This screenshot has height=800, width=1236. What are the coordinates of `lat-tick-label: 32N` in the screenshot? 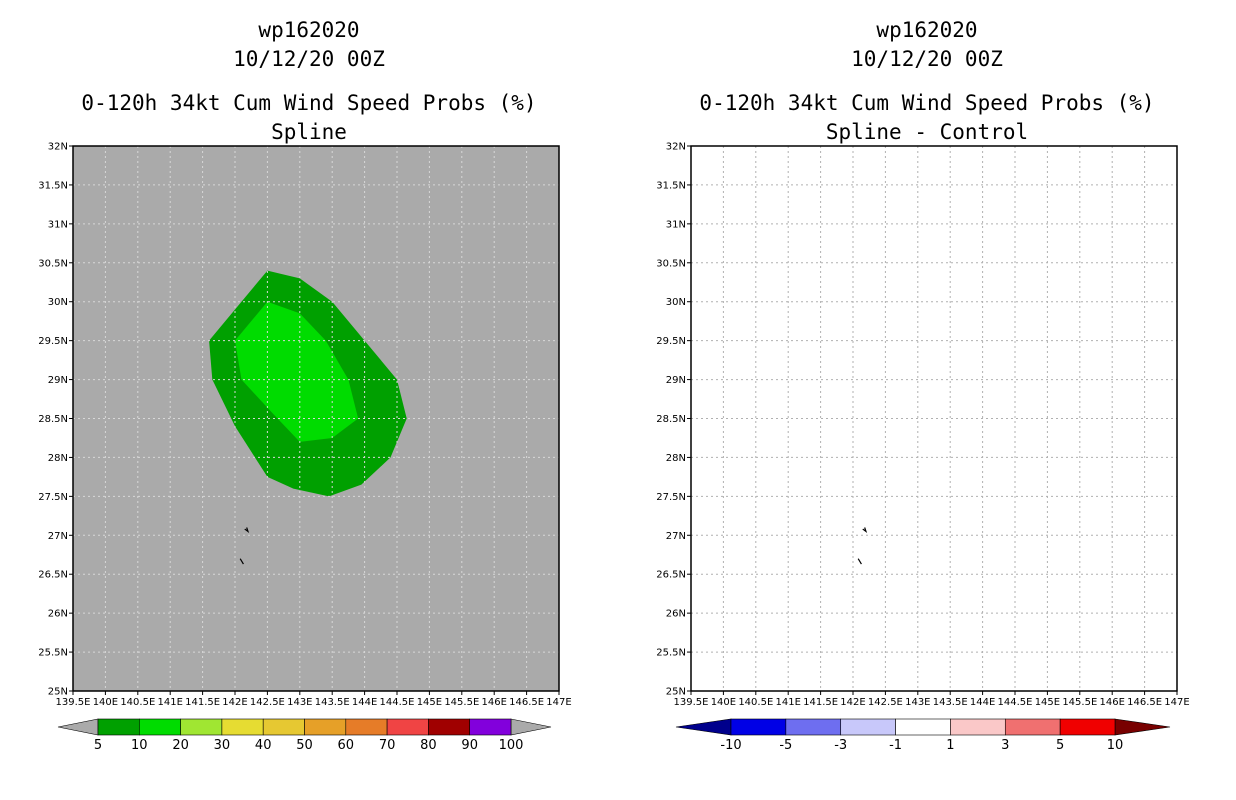 It's located at (676, 147).